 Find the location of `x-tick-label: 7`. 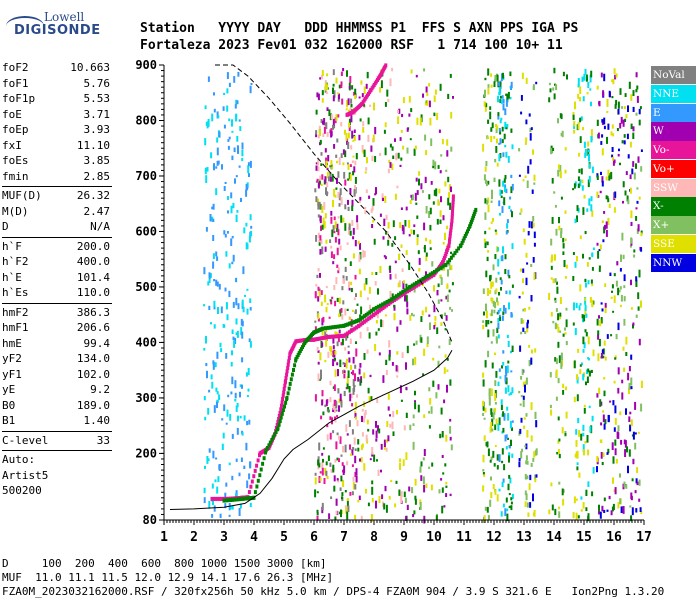

x-tick-label: 7 is located at coordinates (344, 537).